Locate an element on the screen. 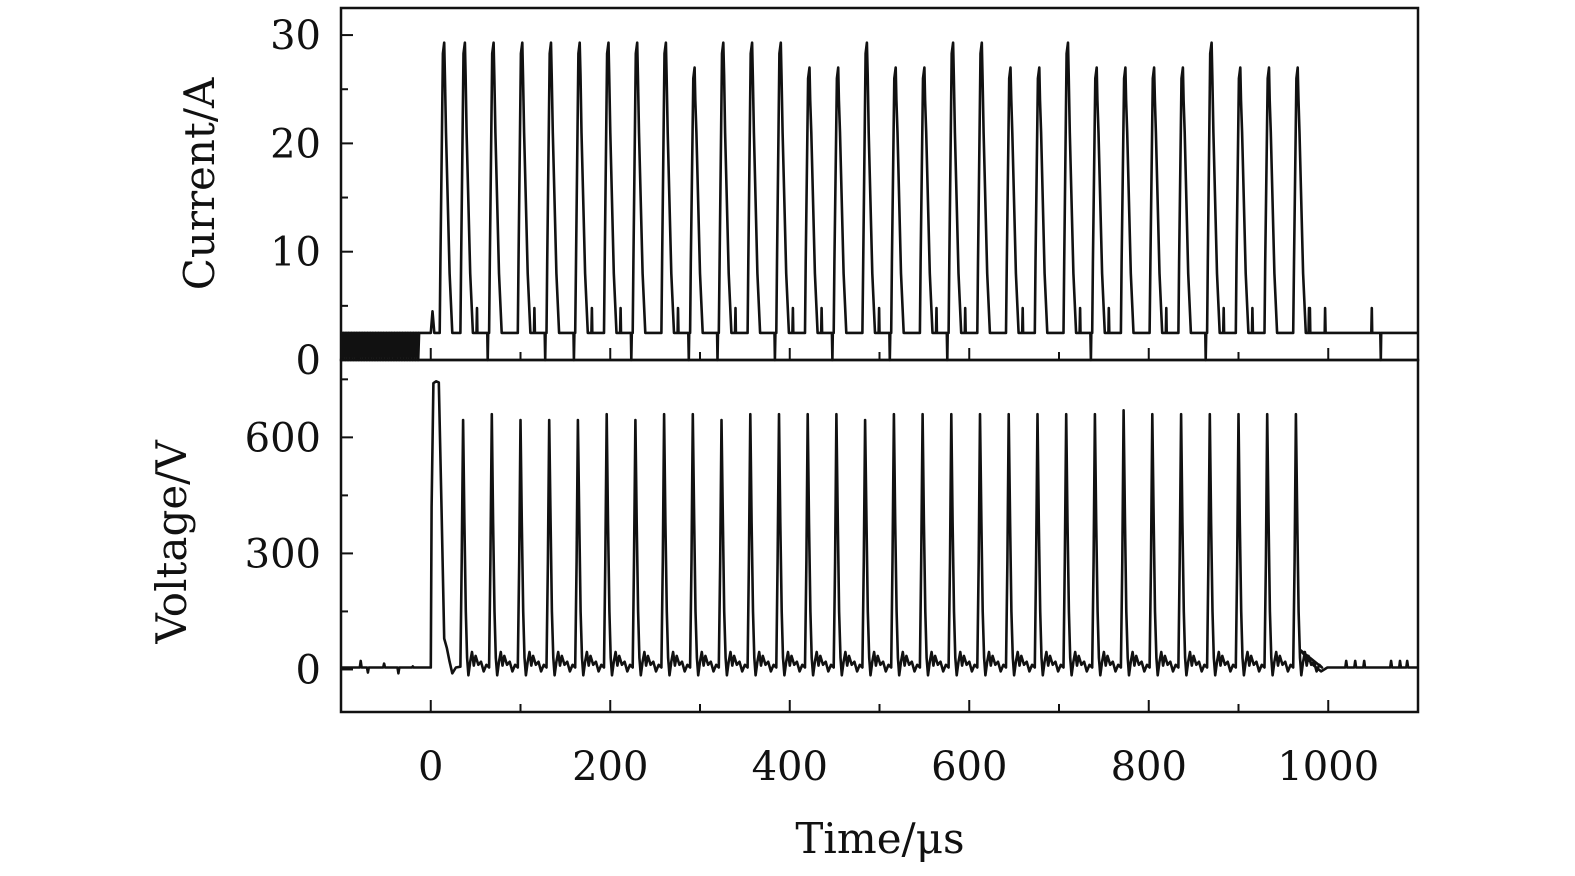 The width and height of the screenshot is (1575, 876). voltage-tick-label: 0 is located at coordinates (308, 670).